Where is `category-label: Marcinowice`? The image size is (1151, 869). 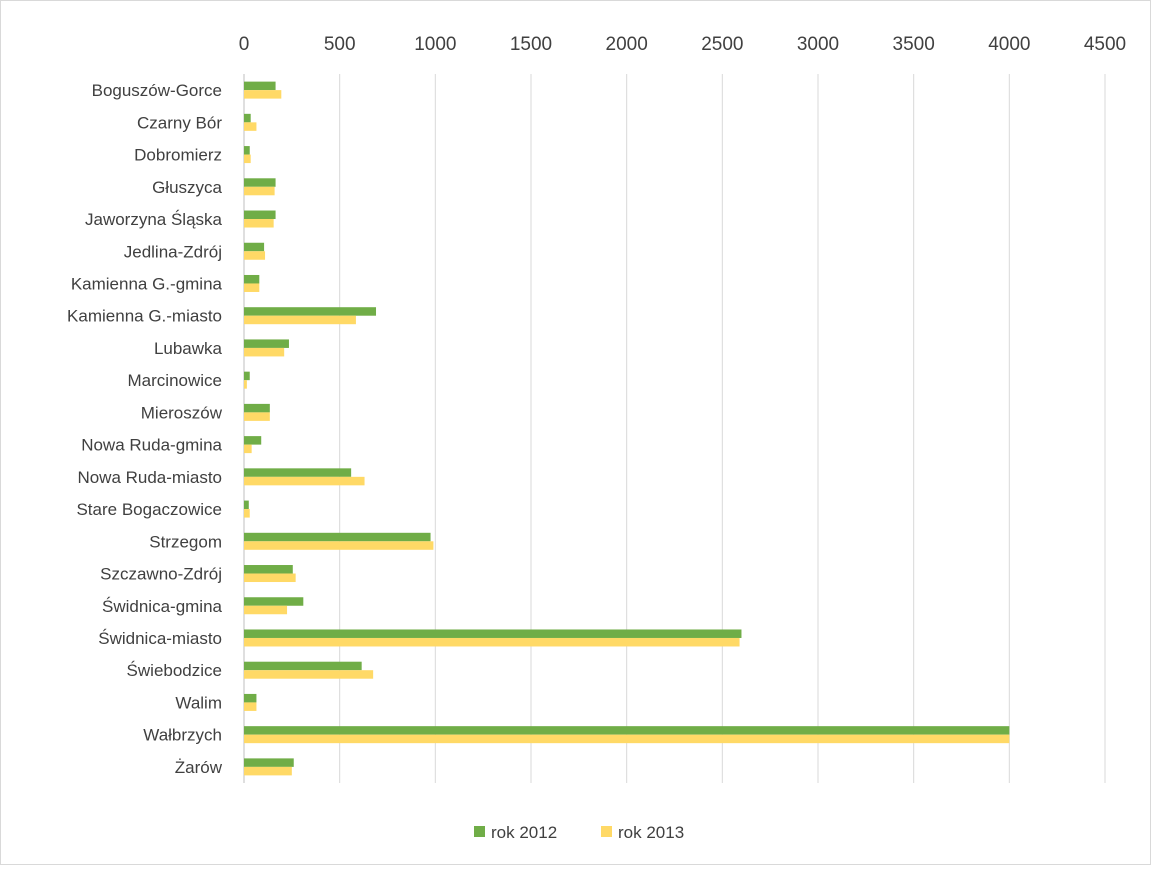 category-label: Marcinowice is located at coordinates (175, 380).